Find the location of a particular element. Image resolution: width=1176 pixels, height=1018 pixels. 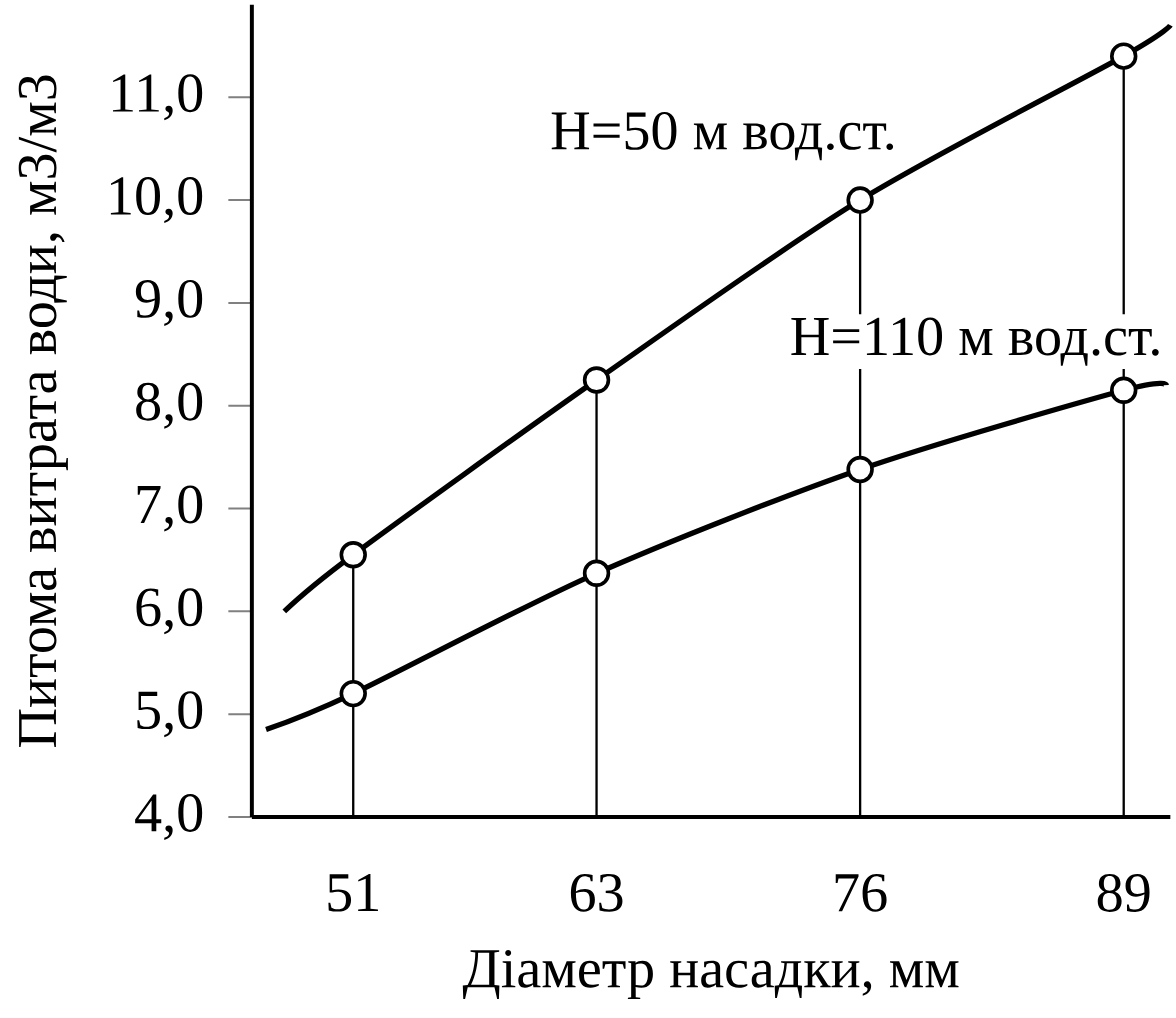

series-label: H=110 м вод.ст. is located at coordinates (975, 341).